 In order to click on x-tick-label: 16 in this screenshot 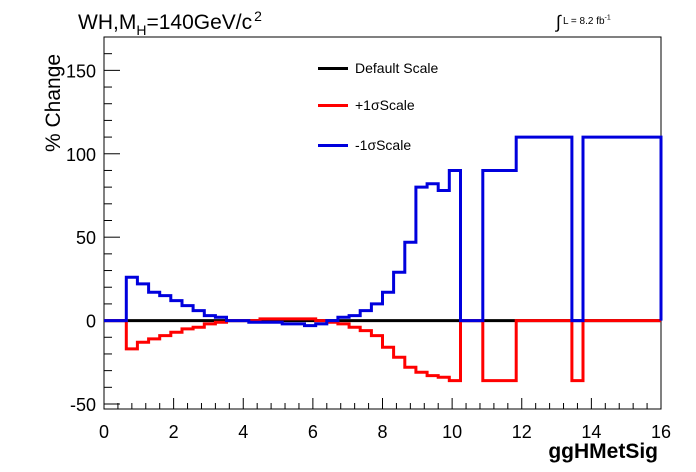, I will do `click(661, 432)`.